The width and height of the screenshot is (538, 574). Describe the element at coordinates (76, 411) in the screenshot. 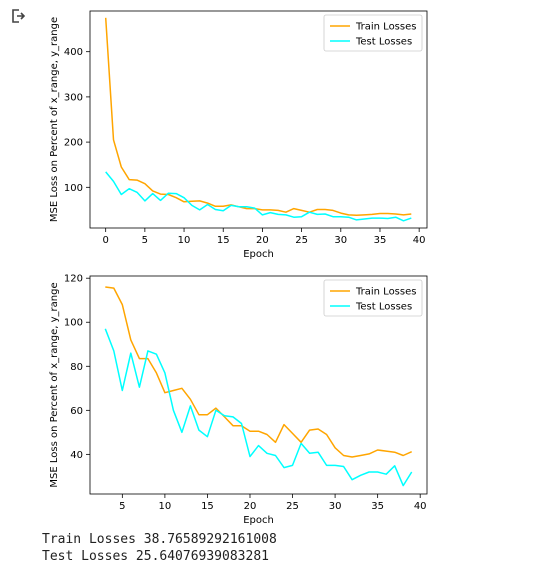

I see `y-tick-label: 60` at that location.